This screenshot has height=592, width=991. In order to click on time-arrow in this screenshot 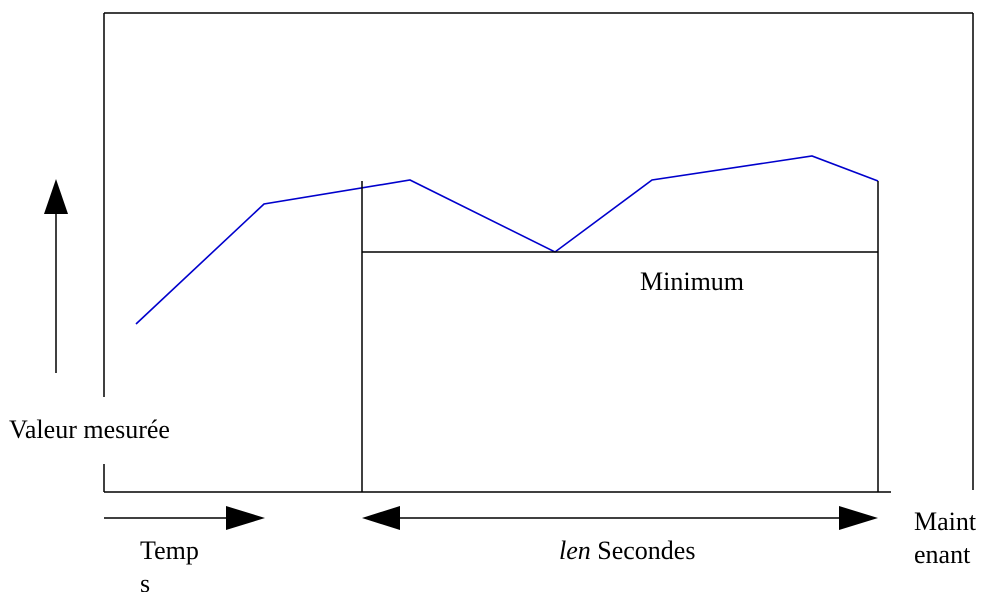, I will do `click(184, 518)`.